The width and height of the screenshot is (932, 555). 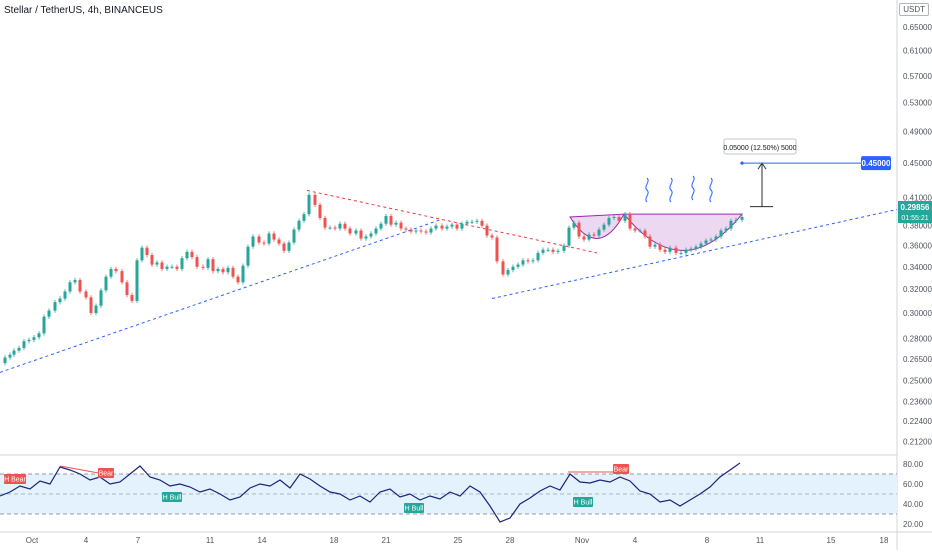 I want to click on price-tick-label: 0.25000, so click(x=917, y=380).